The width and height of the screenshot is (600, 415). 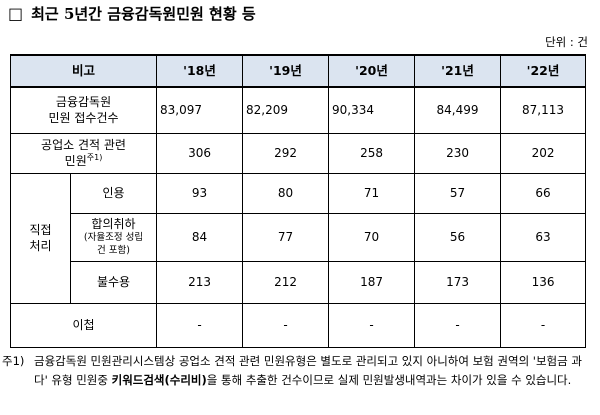 What do you see at coordinates (458, 193) in the screenshot?
I see `table-cell: 57` at bounding box center [458, 193].